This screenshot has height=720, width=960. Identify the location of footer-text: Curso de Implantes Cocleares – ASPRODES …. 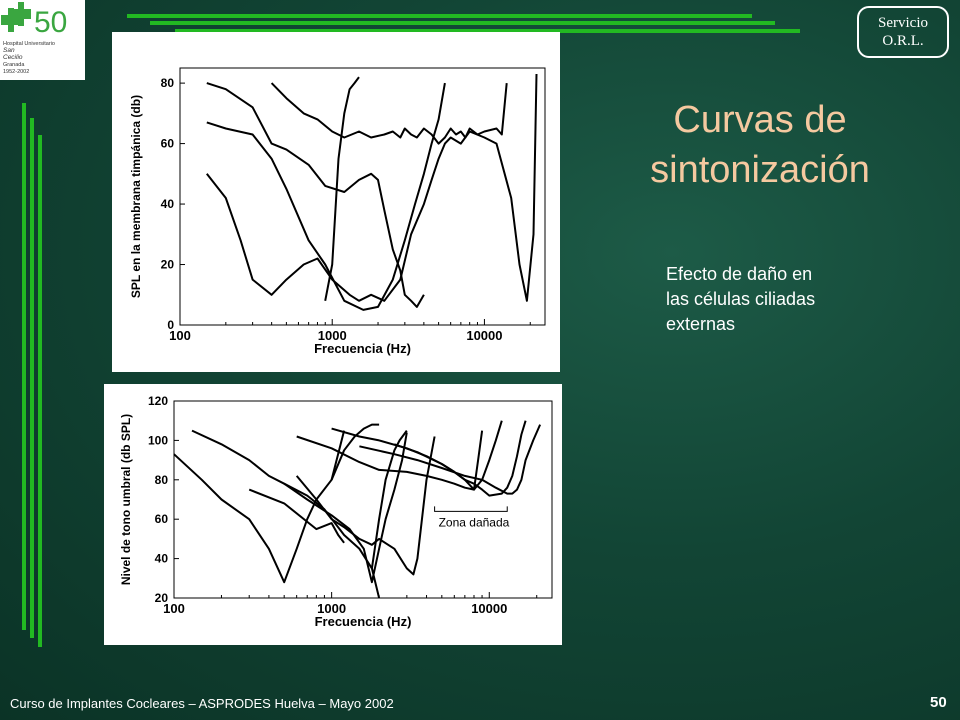
(202, 703).